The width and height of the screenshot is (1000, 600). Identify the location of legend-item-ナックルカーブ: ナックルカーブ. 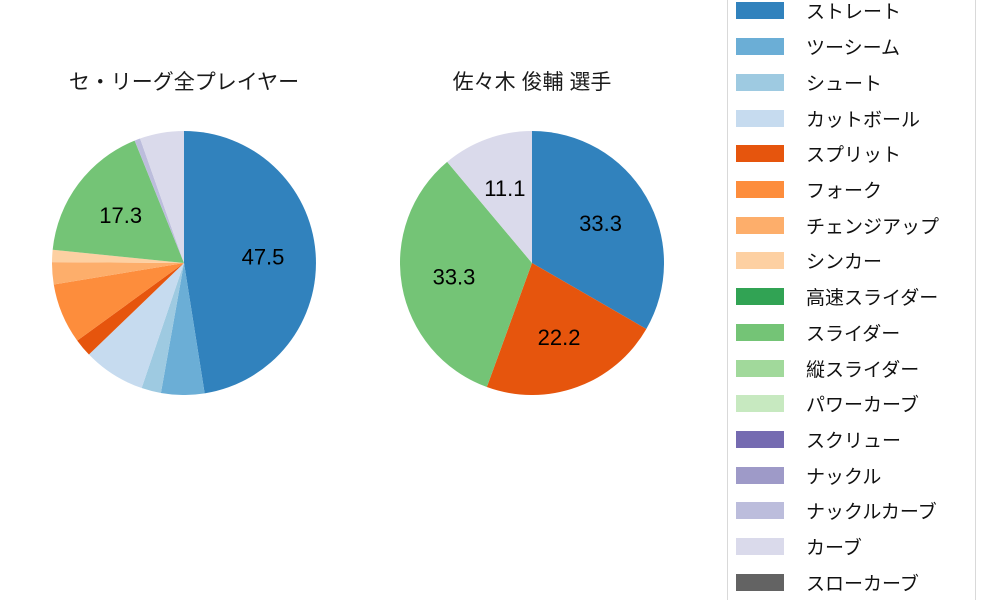
(851, 511).